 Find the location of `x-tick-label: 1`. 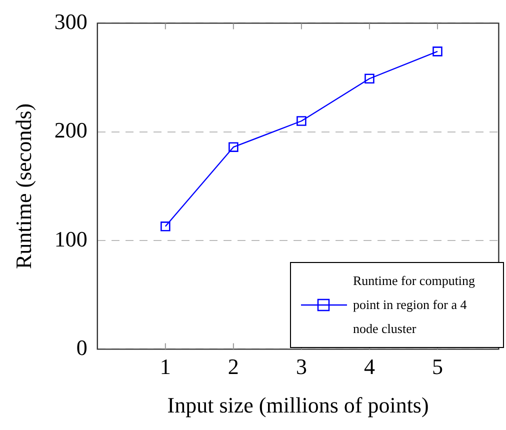

x-tick-label: 1 is located at coordinates (165, 367).